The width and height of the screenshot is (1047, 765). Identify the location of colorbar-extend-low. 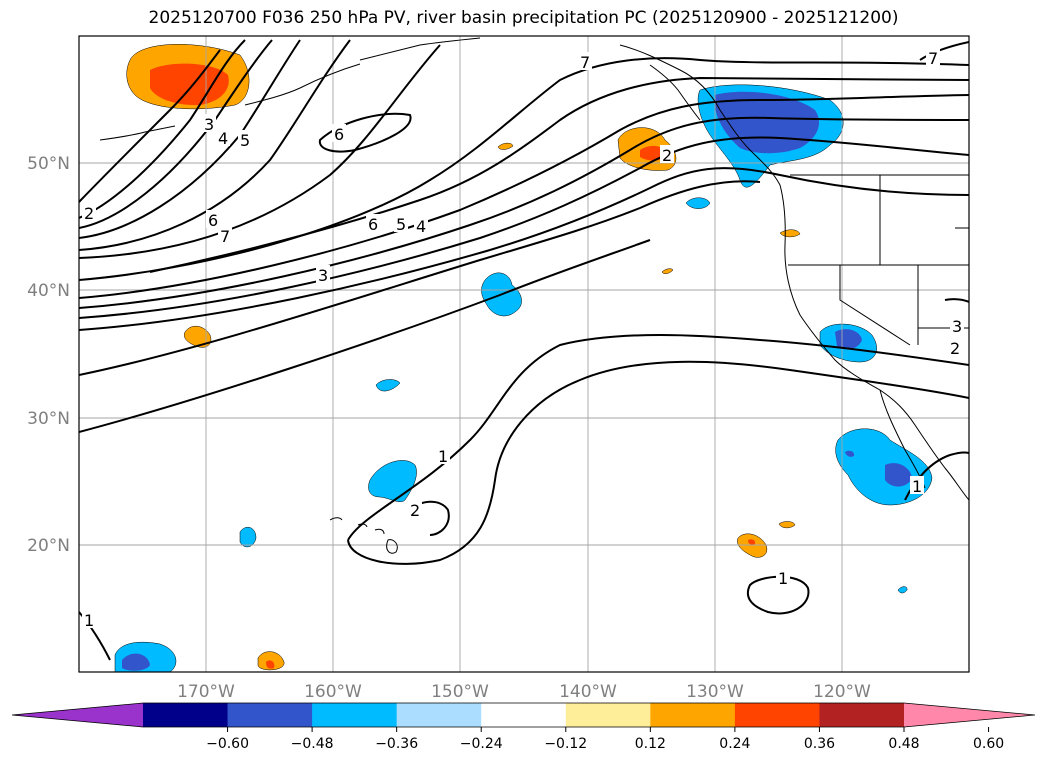
(77, 715).